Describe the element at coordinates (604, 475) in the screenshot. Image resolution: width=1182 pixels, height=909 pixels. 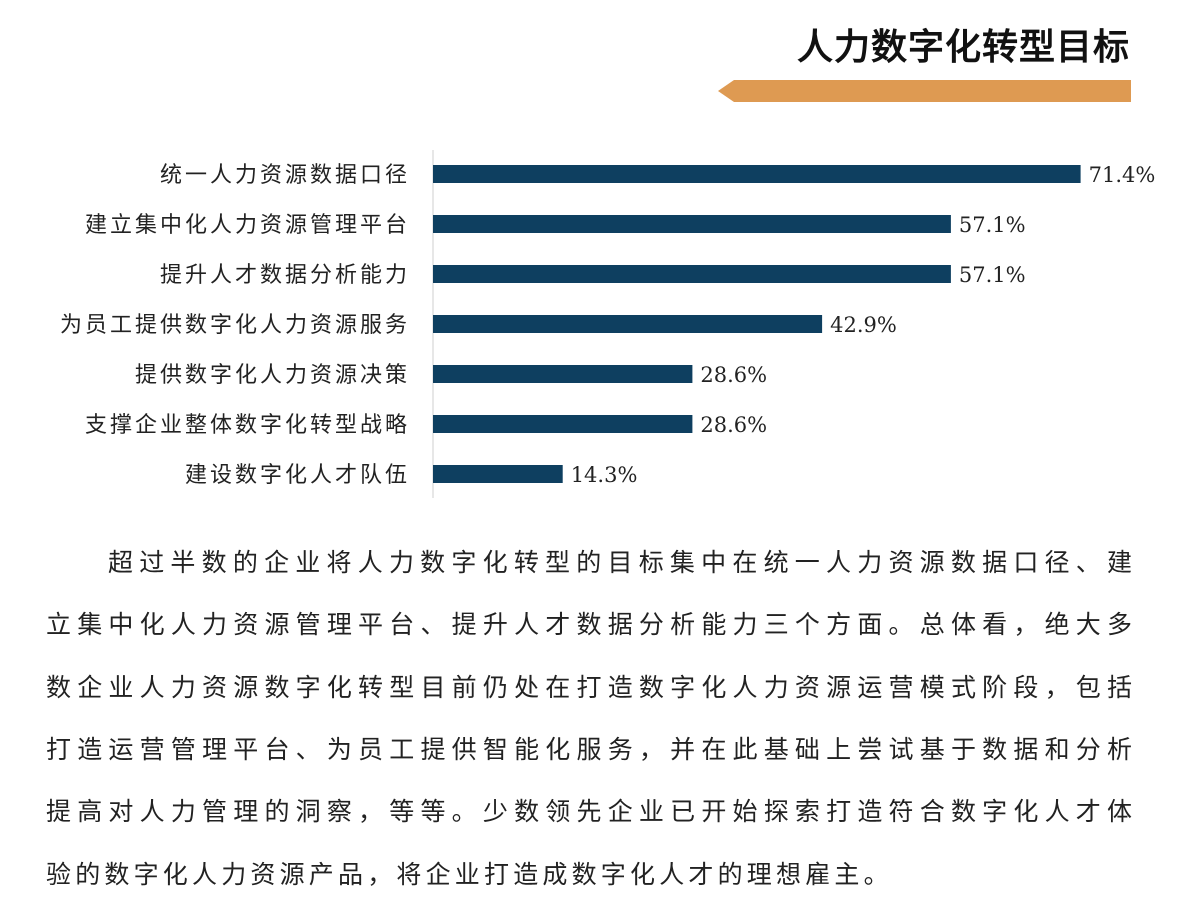
I see `data-label: 14.3%` at that location.